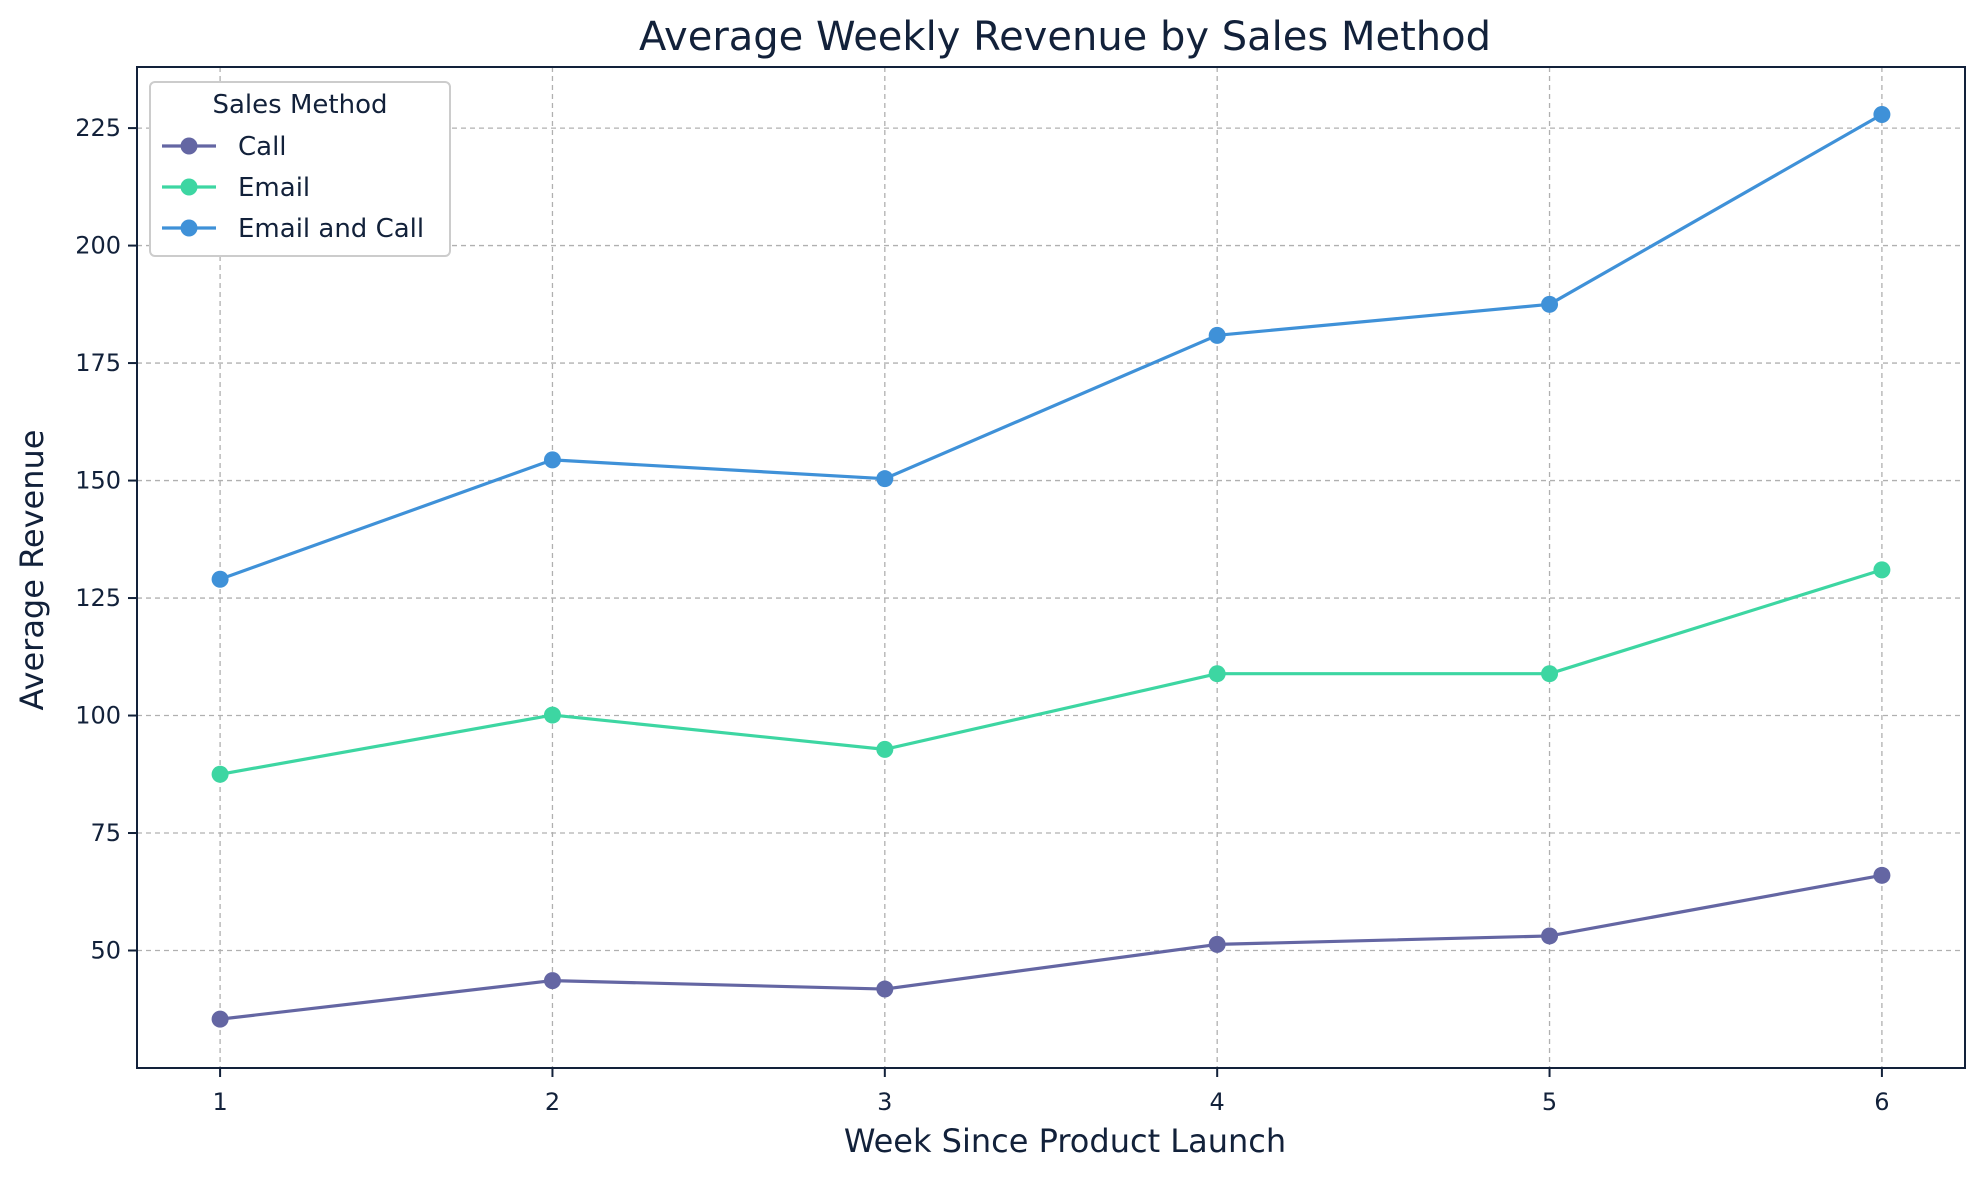 This screenshot has height=1178, width=1982. What do you see at coordinates (1217, 1102) in the screenshot?
I see `x-tick-label: 4` at bounding box center [1217, 1102].